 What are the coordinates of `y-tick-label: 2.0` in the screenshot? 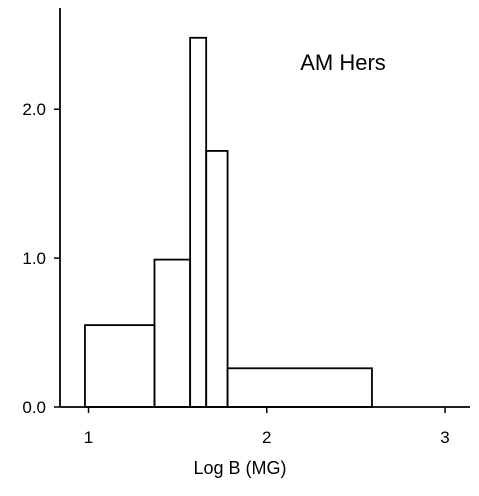 It's located at (34, 109).